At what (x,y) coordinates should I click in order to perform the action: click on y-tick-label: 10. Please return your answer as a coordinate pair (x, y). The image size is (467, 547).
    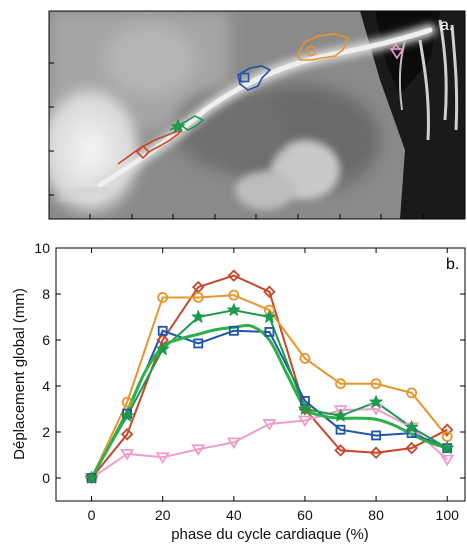
    Looking at the image, I should click on (42, 248).